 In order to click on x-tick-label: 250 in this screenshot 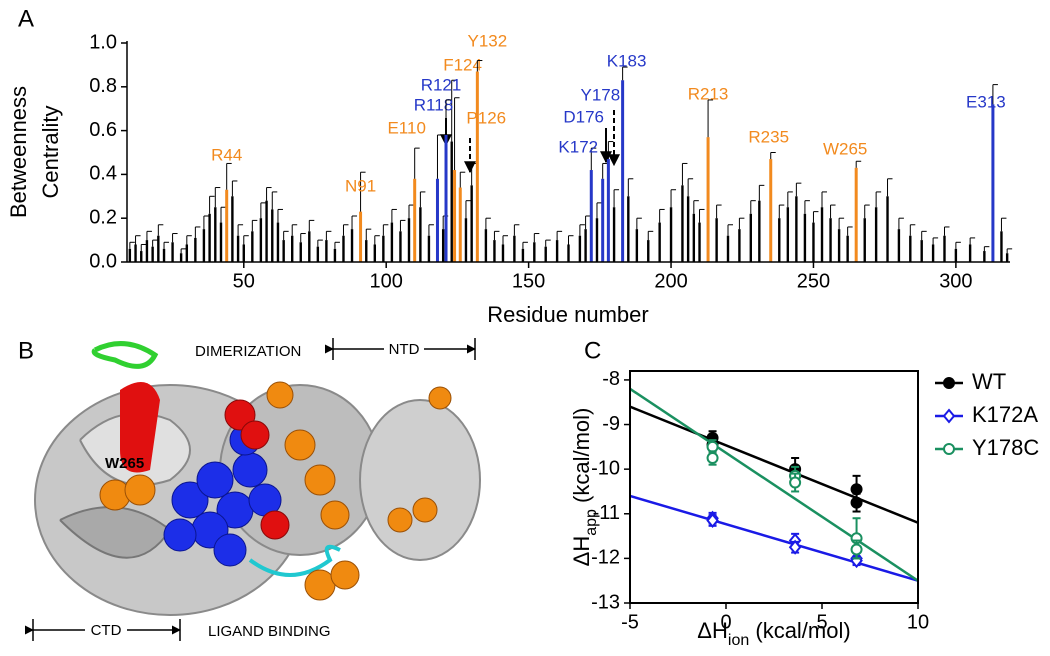, I will do `click(813, 281)`.